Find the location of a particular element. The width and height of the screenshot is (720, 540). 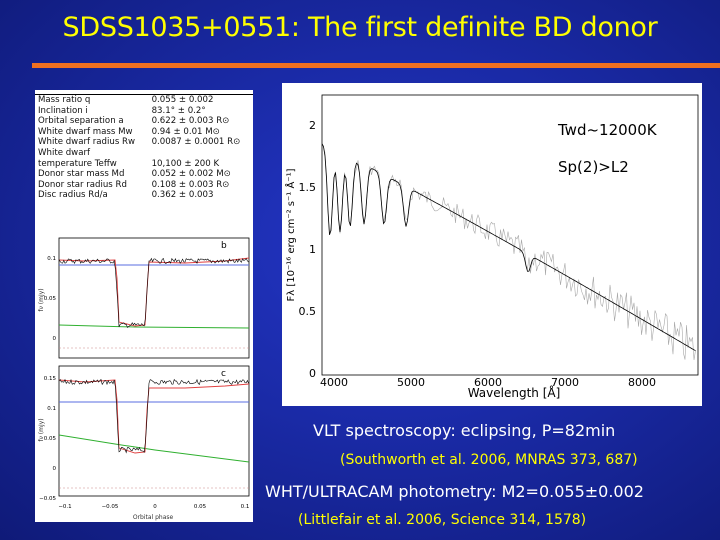

lightcurve-xlabel: Orbital phase is located at coordinates (153, 517).